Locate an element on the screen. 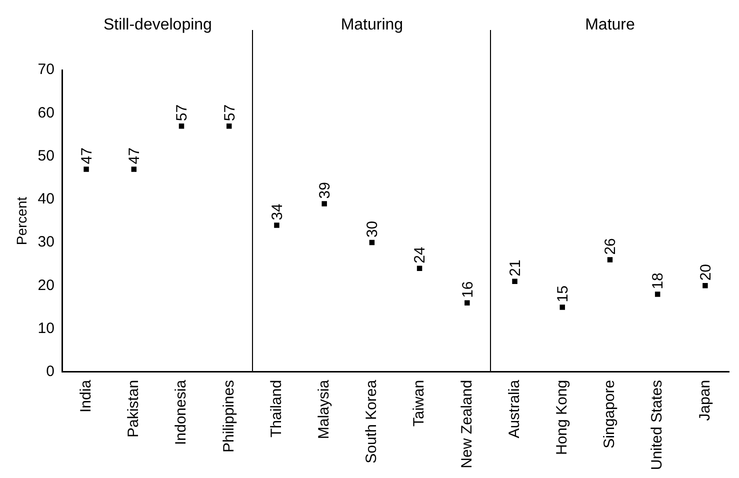 This screenshot has width=739, height=478. data-label: 21 is located at coordinates (515, 268).